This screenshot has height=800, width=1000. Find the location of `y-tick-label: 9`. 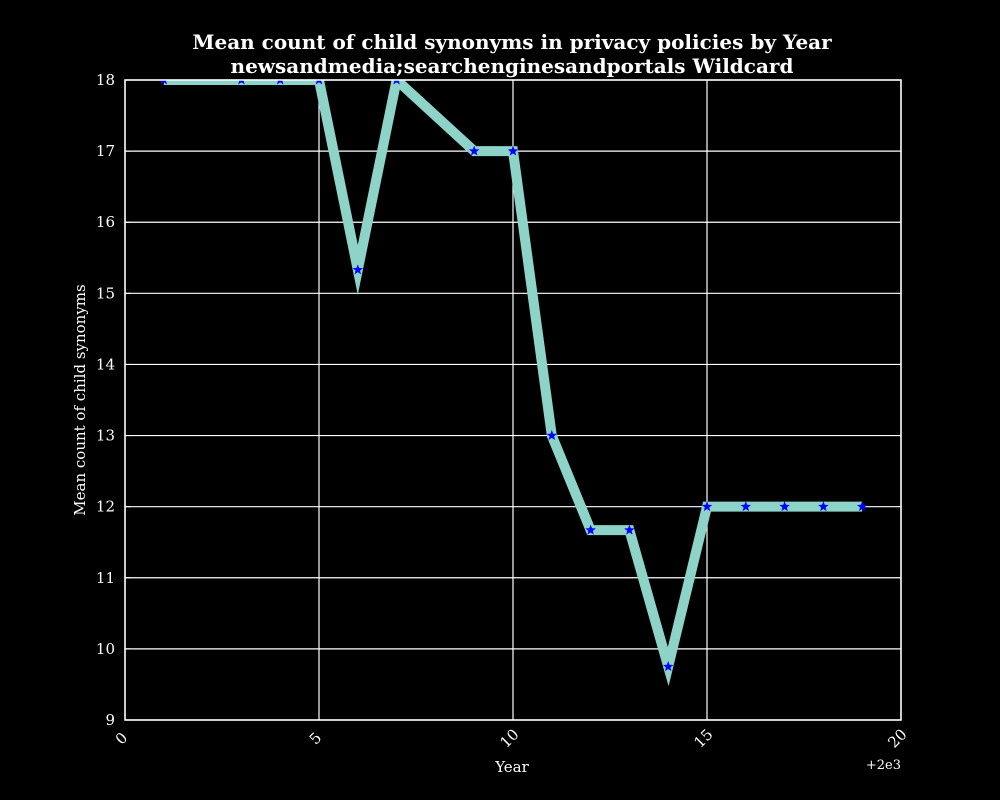

y-tick-label: 9 is located at coordinates (110, 720).